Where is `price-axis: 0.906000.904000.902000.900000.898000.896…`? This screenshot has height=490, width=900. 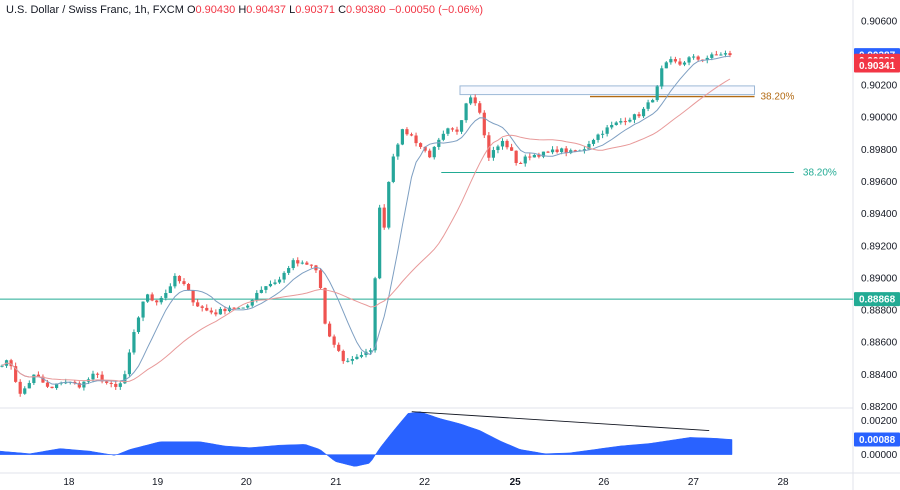 price-axis: 0.906000.904000.902000.900000.898000.896… is located at coordinates (879, 238).